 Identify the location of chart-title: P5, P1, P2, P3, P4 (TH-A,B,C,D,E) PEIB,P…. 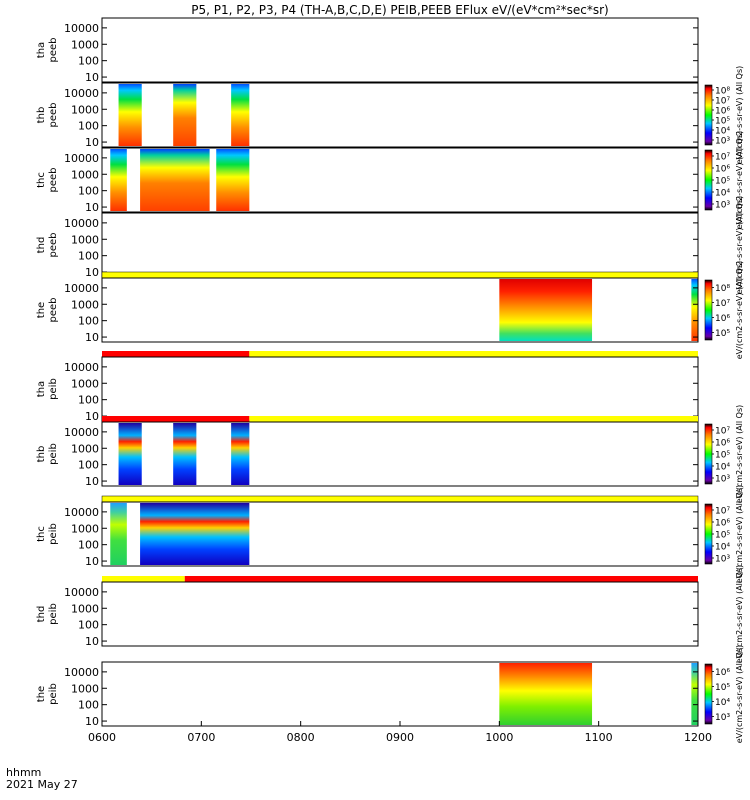
(399, 10).